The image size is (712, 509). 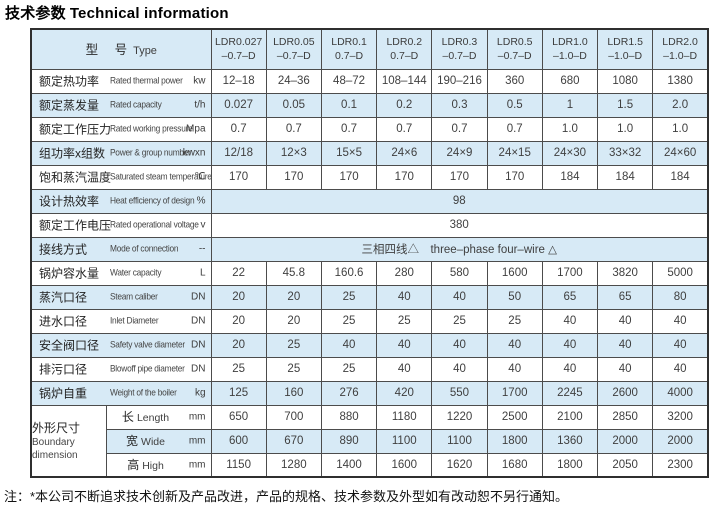 I want to click on value-cell: 360, so click(x=514, y=81).